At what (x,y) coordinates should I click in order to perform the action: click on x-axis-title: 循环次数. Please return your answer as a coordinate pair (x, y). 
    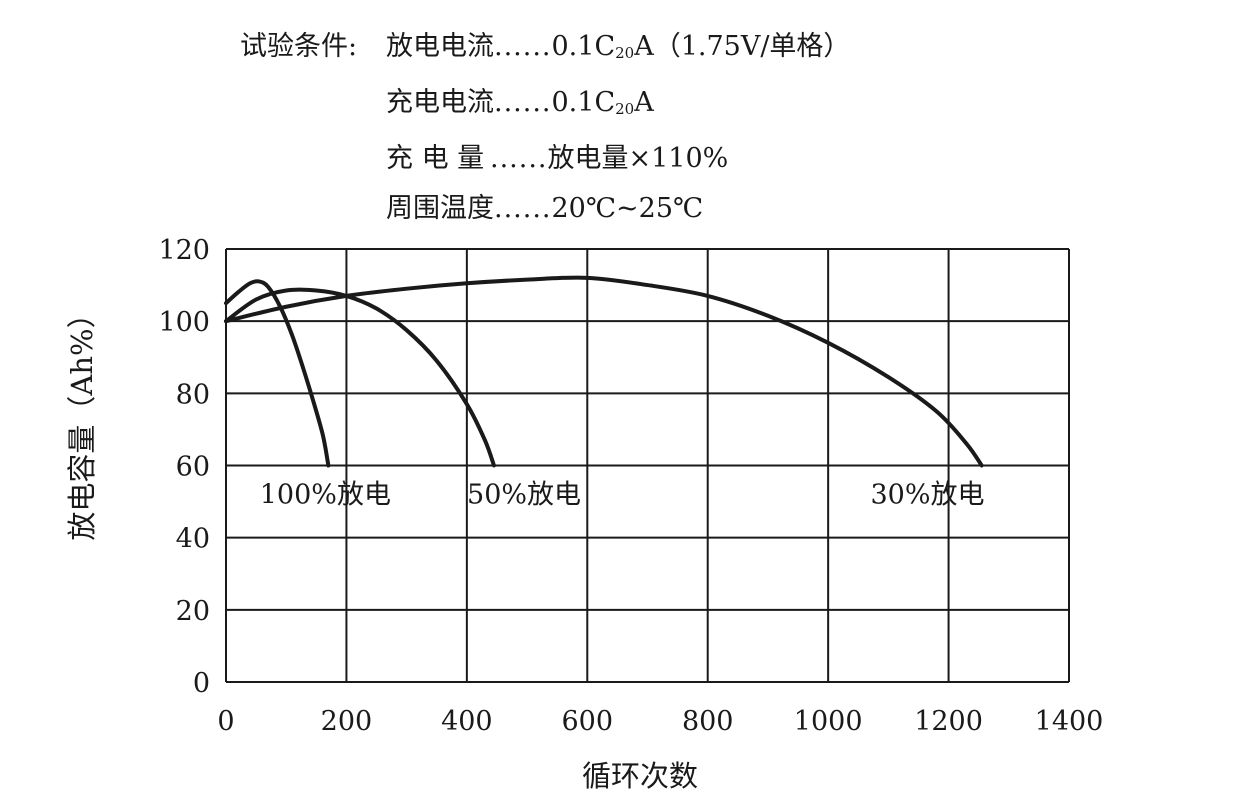
    Looking at the image, I should click on (640, 776).